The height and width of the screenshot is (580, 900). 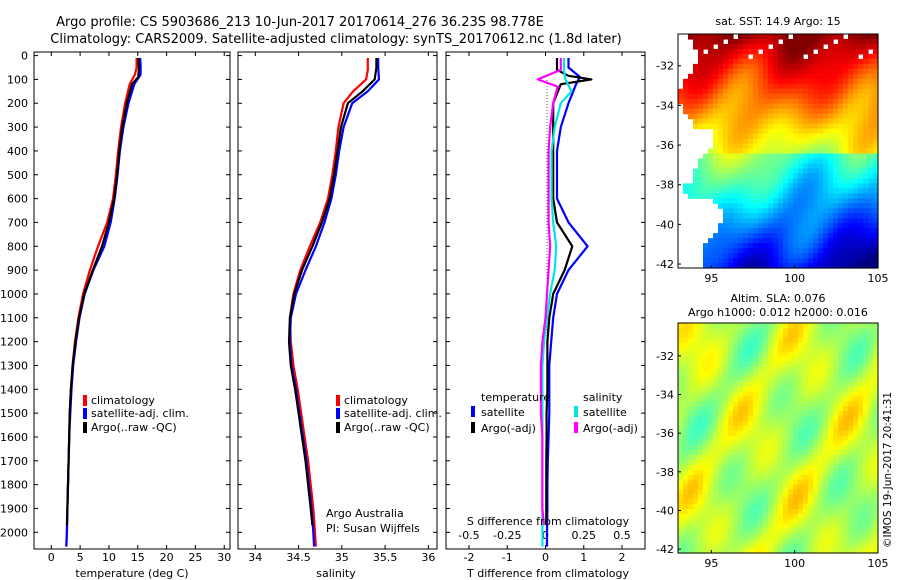 What do you see at coordinates (385, 557) in the screenshot?
I see `x-tick-label: 35.5` at bounding box center [385, 557].